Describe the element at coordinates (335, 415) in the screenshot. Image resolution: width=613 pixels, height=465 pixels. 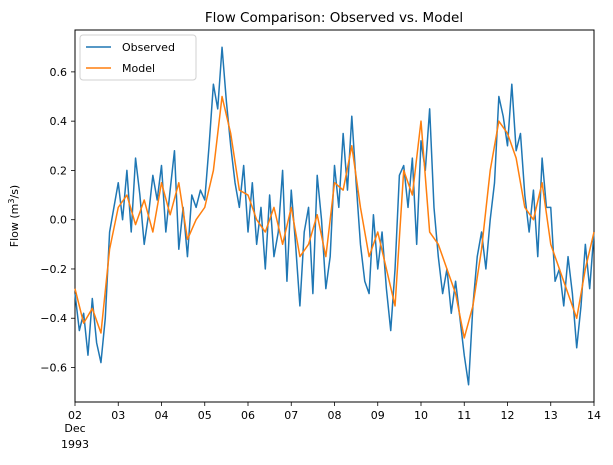
I see `x-tick-label: 08` at that location.